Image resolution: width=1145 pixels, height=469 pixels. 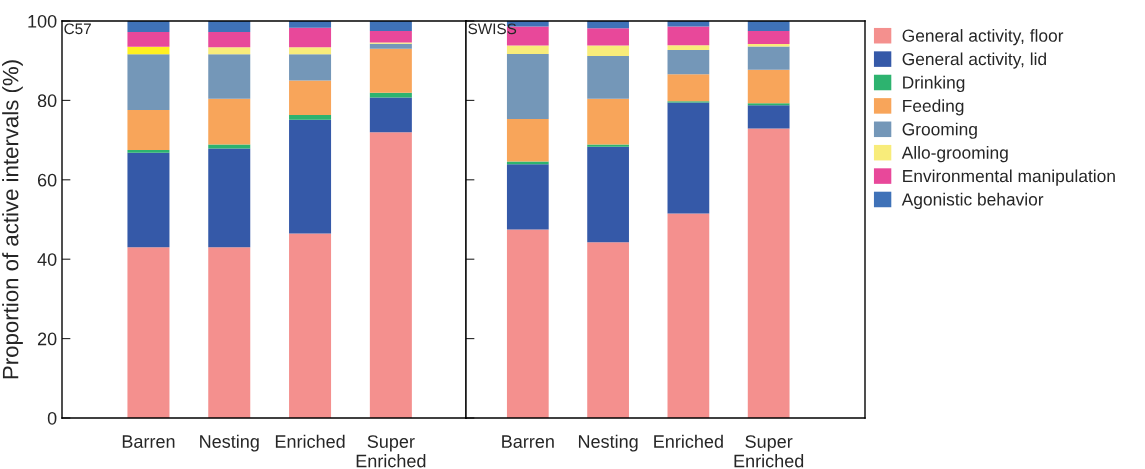 What do you see at coordinates (1009, 177) in the screenshot?
I see `legend-label: Environmental manipulation` at bounding box center [1009, 177].